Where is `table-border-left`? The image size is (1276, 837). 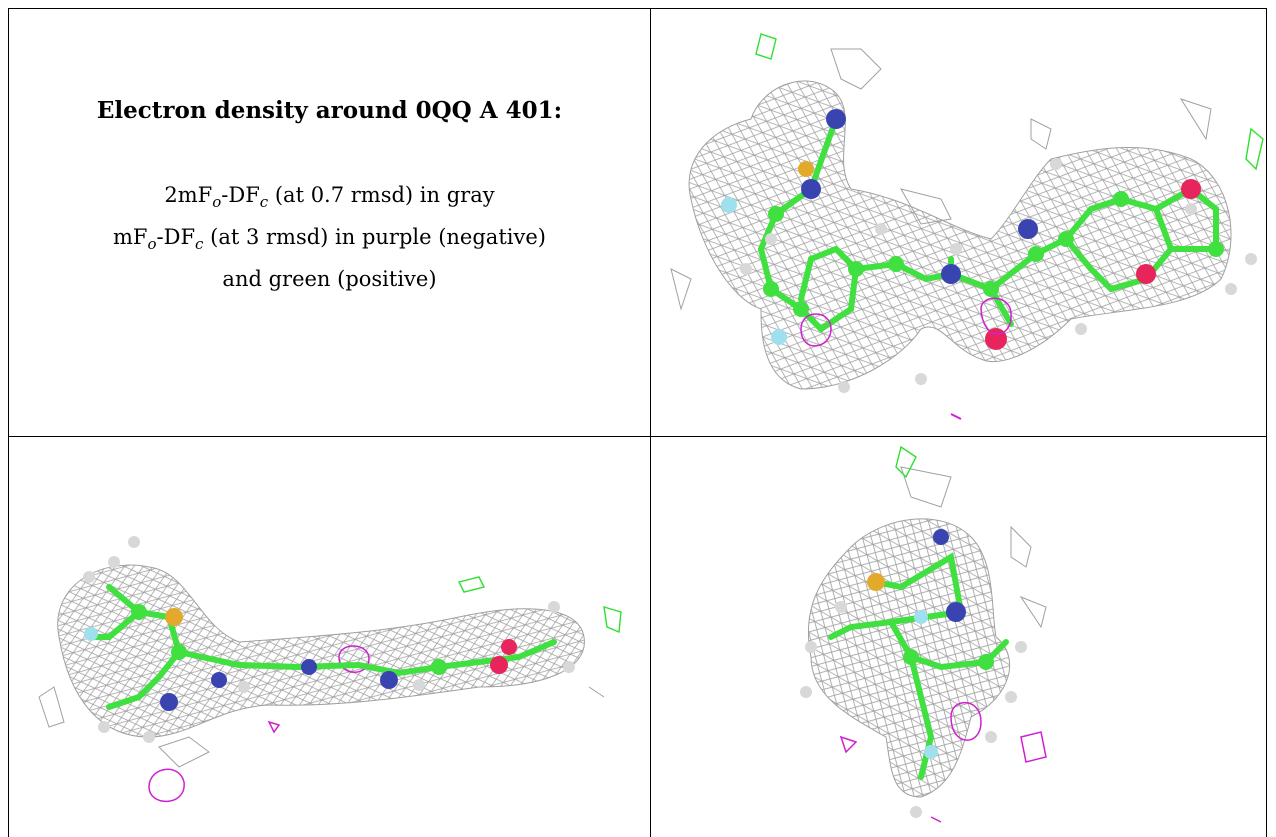
table-border-left is located at coordinates (8, 422).